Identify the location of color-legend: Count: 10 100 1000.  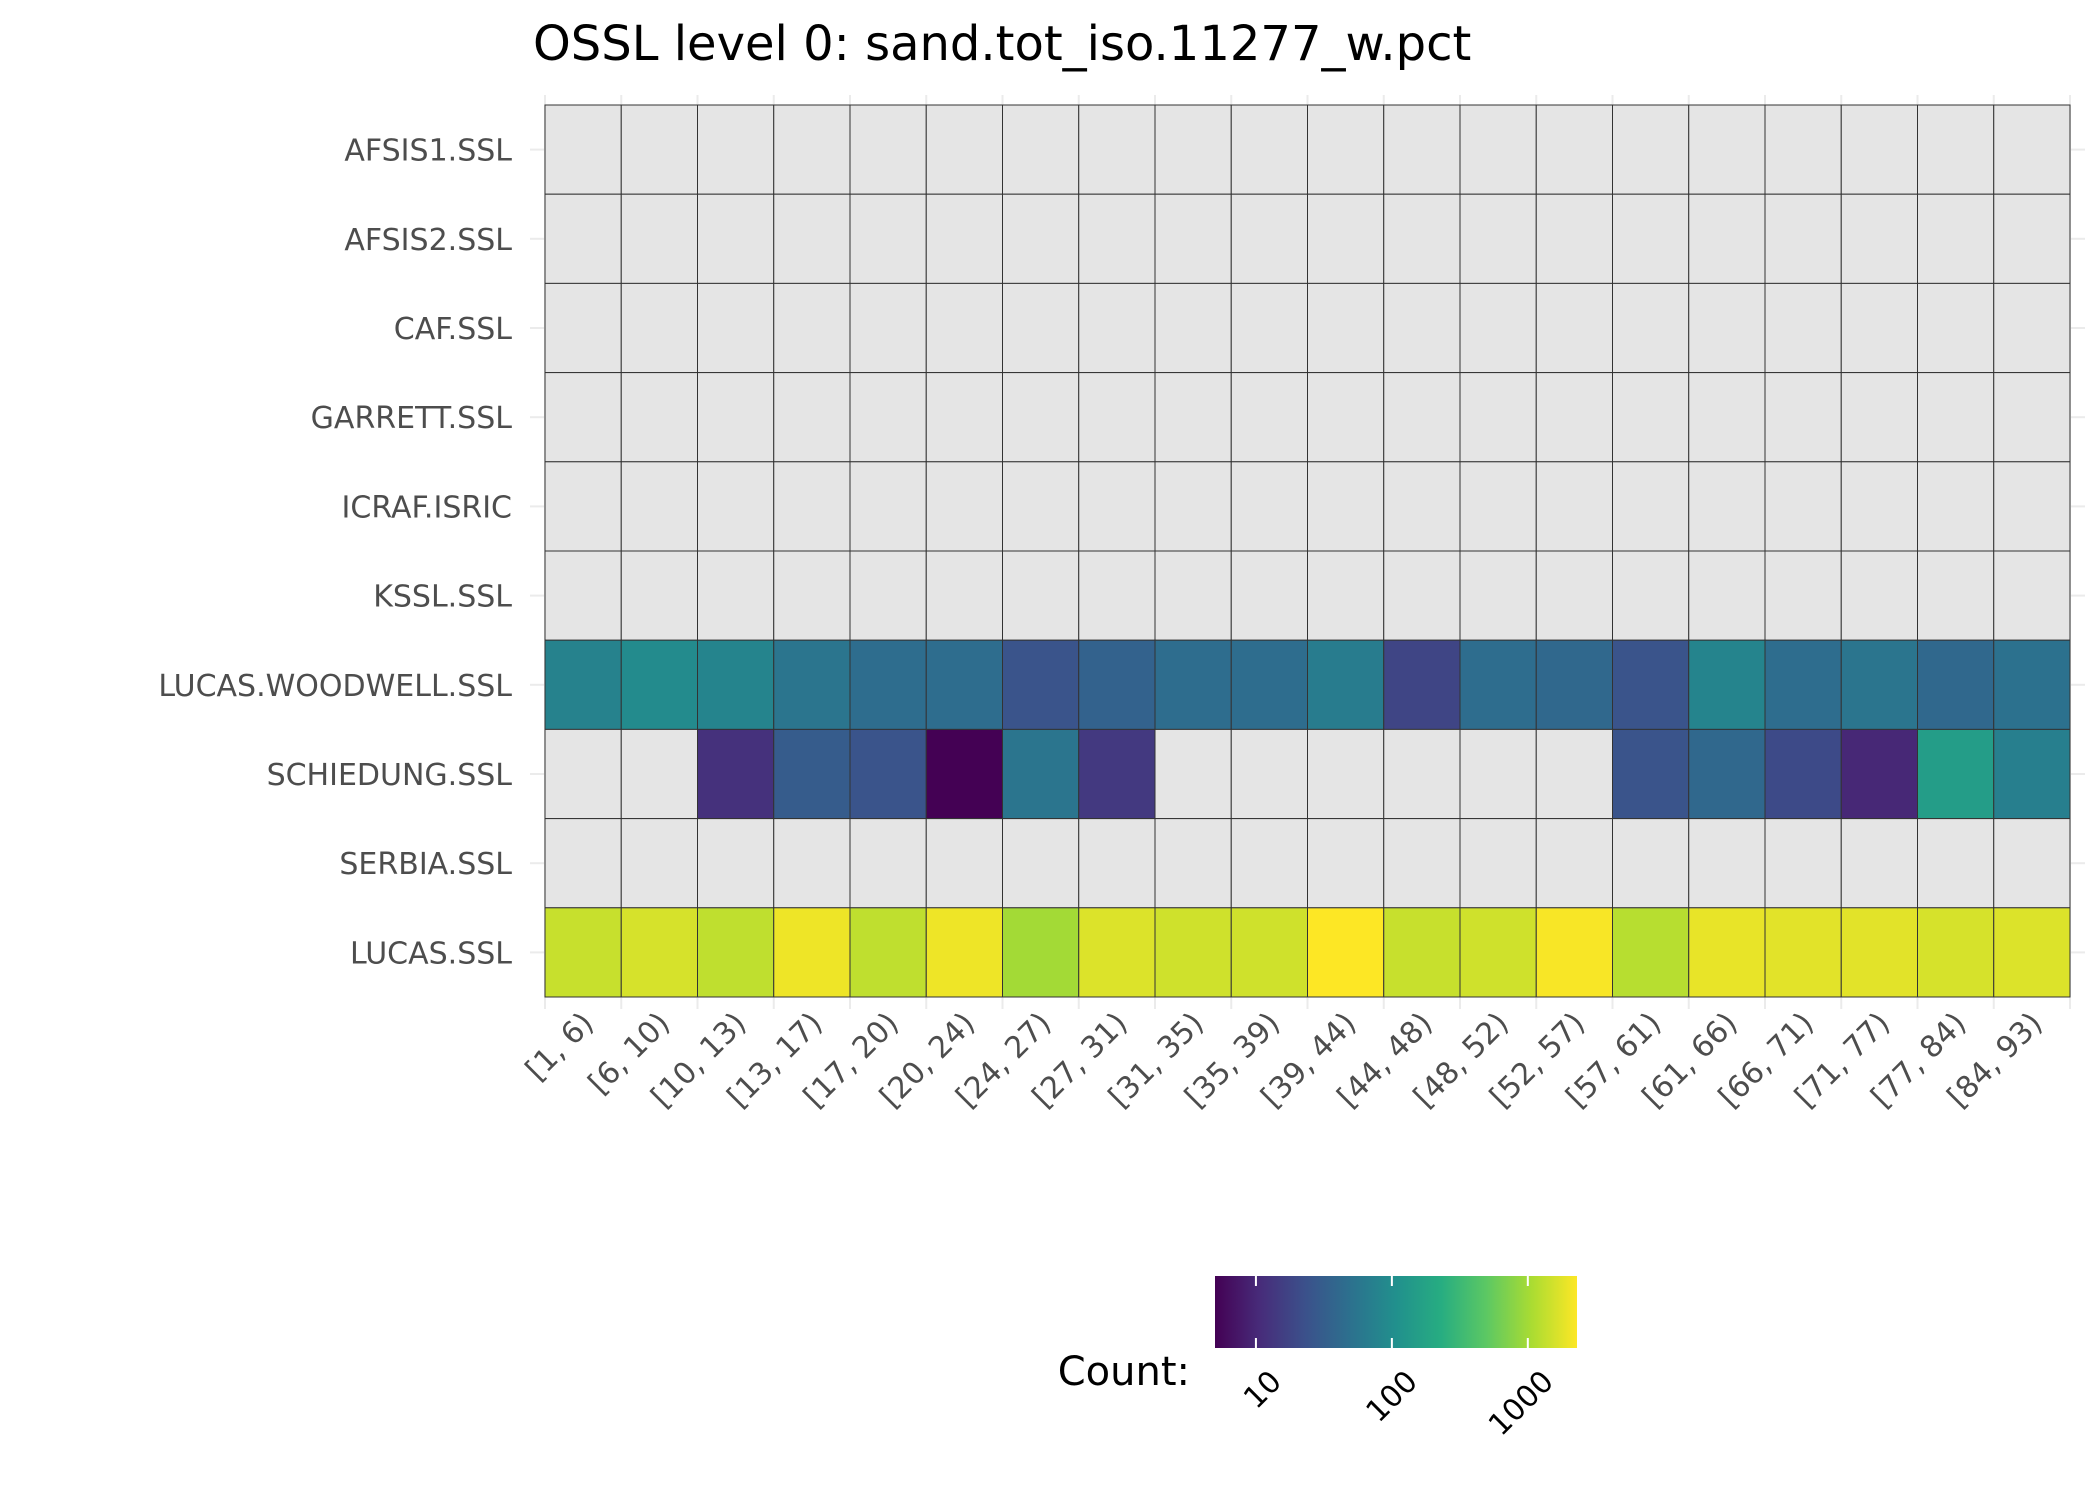
(1317, 1359).